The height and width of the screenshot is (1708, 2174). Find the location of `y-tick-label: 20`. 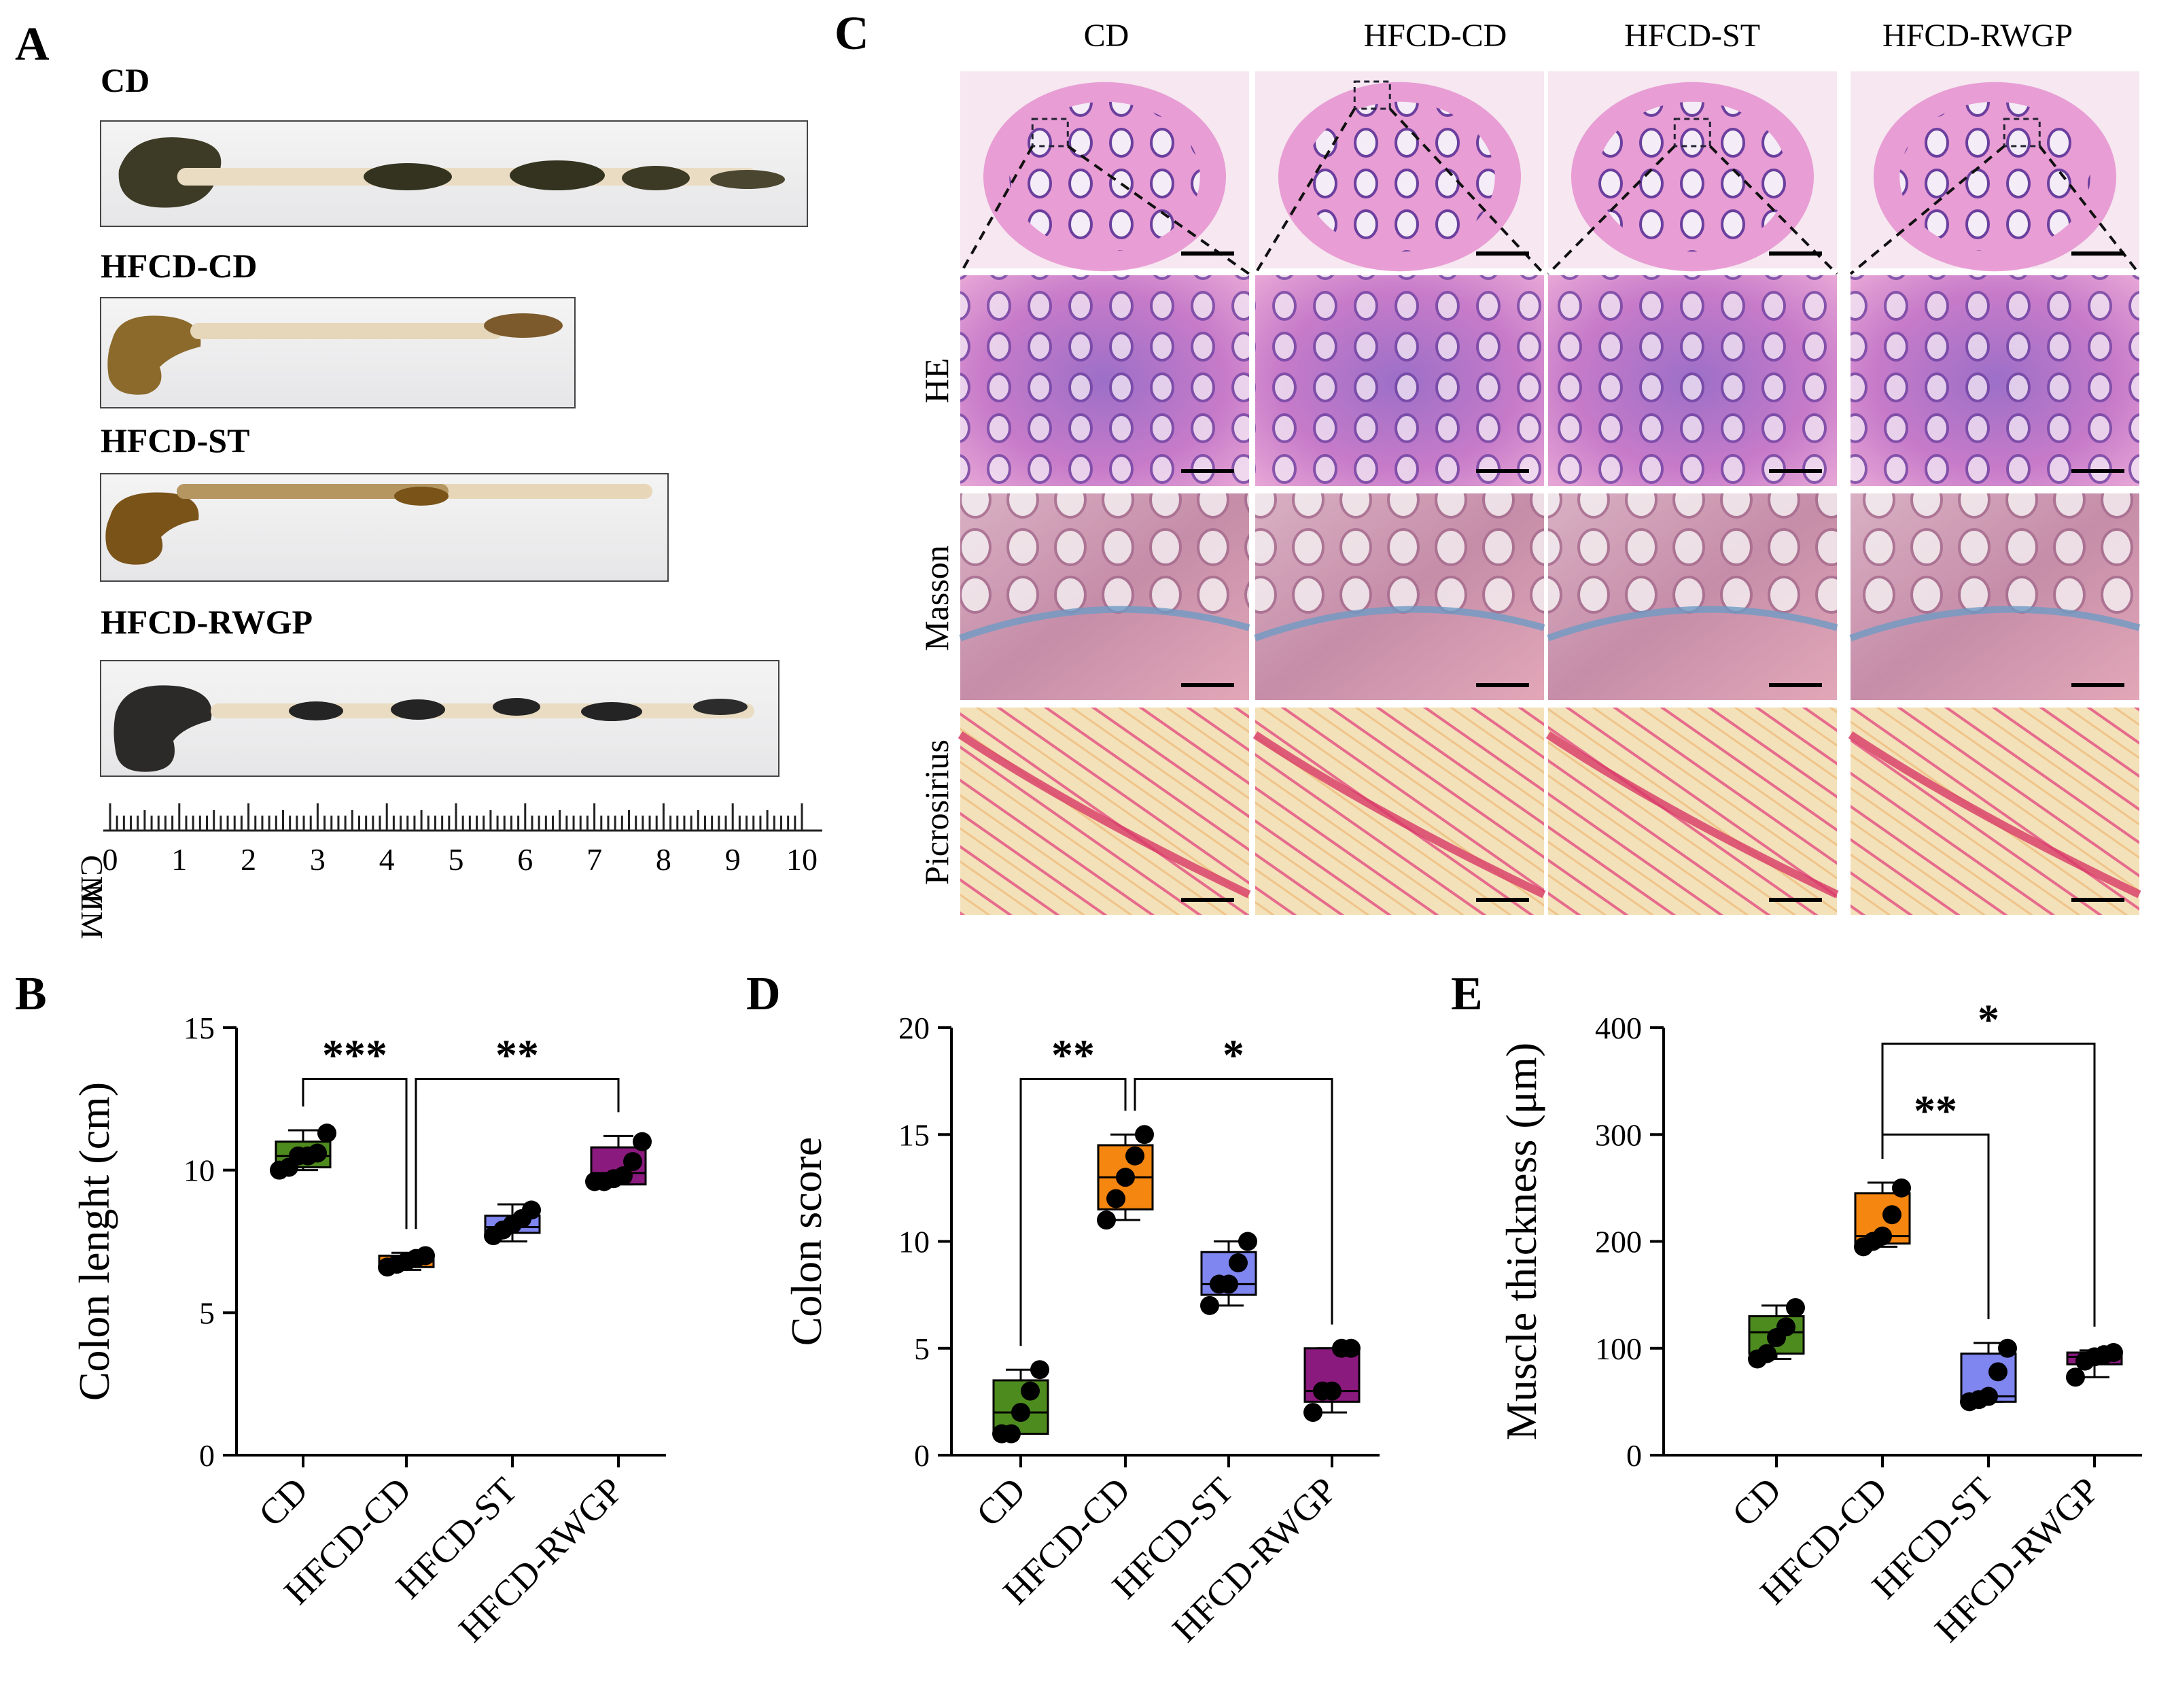

y-tick-label: 20 is located at coordinates (914, 1028).